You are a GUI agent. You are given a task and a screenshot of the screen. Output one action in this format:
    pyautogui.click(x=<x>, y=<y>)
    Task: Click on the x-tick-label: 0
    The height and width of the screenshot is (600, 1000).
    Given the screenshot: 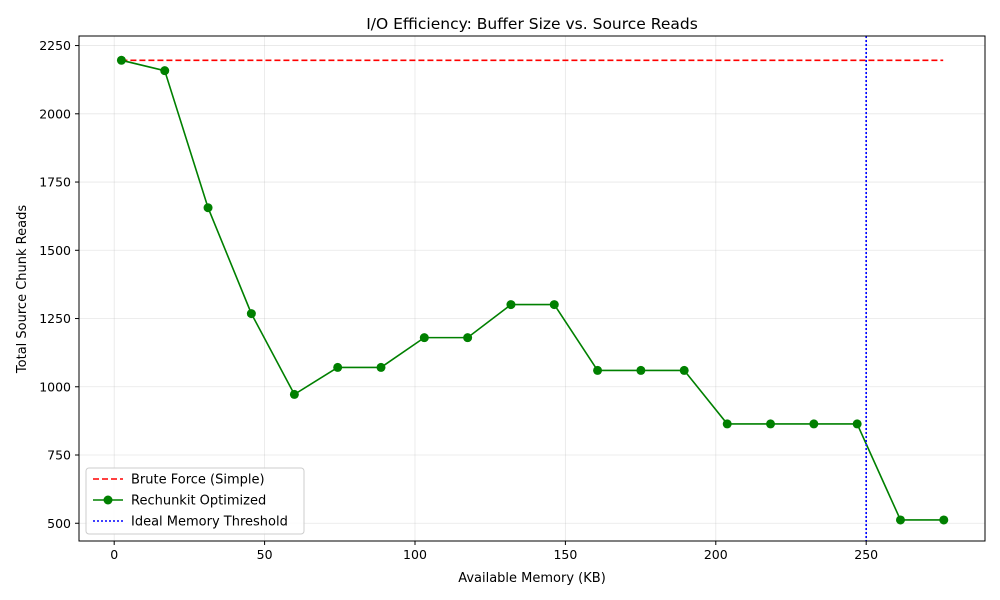 What is the action you would take?
    pyautogui.click(x=114, y=554)
    